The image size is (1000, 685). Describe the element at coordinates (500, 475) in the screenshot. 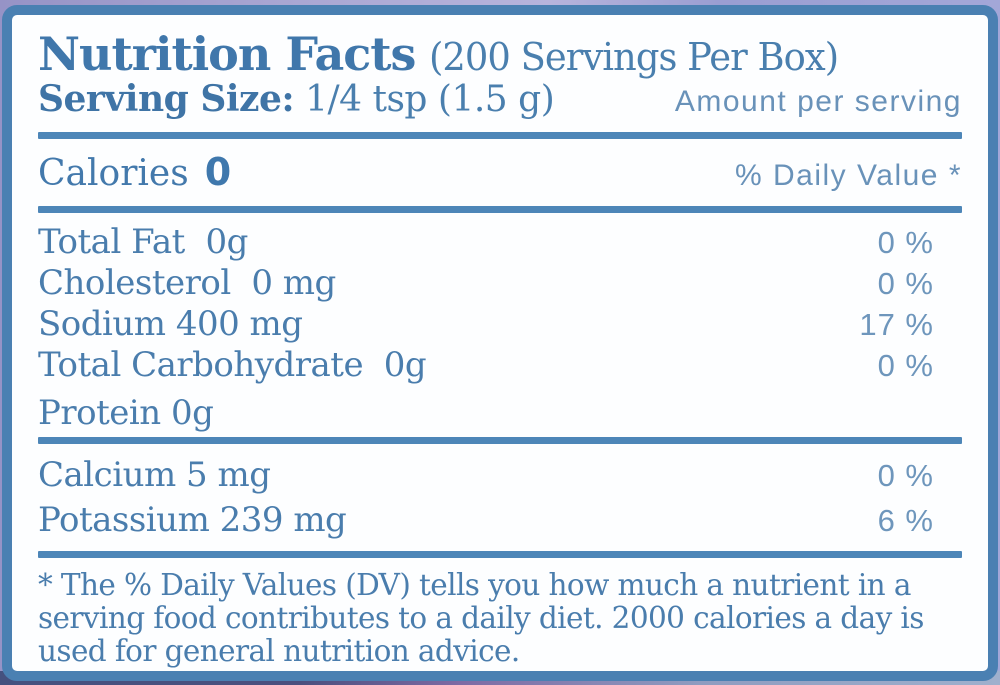

I see `nutrient-row-calcium: Calcium 5 mg 0 %` at that location.